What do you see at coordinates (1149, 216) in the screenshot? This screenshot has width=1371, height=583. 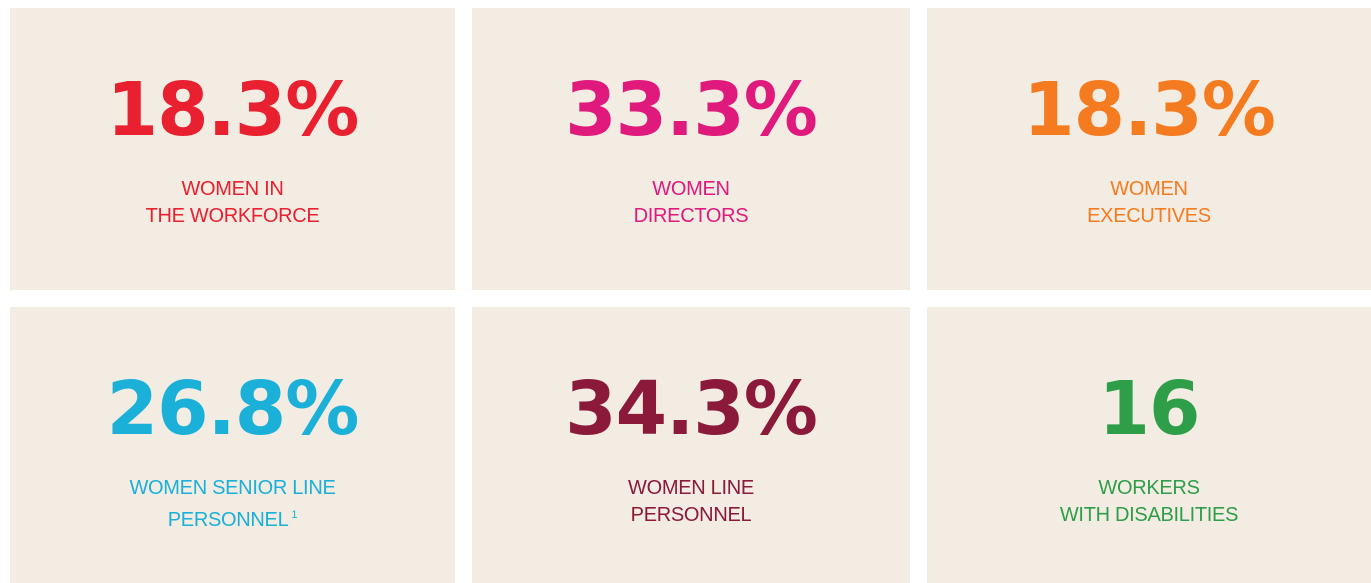 I see `label-line: EXECUTIVES` at bounding box center [1149, 216].